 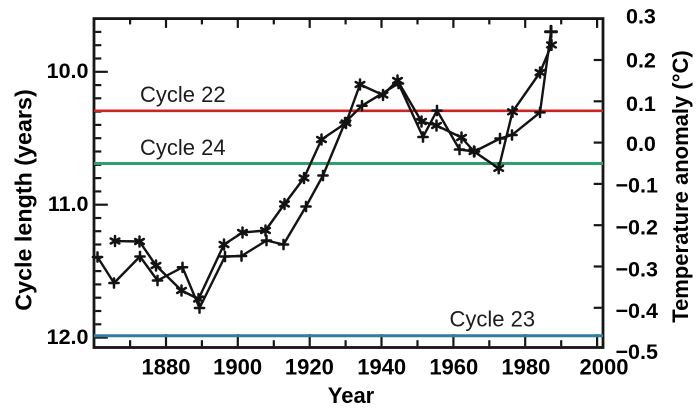 I want to click on svg-text: 10.0, so click(x=68, y=71).